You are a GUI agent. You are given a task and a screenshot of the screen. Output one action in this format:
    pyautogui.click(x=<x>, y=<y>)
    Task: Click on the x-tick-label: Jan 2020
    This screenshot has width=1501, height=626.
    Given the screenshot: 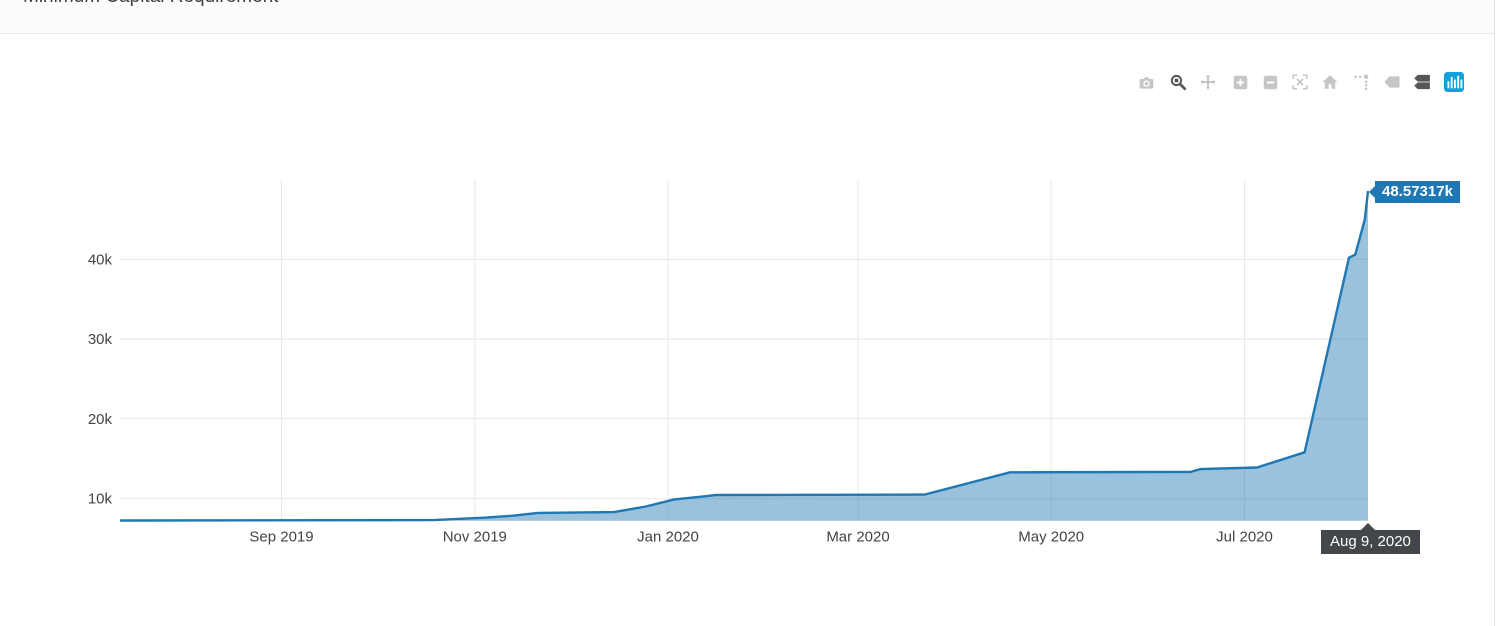 What is the action you would take?
    pyautogui.click(x=668, y=537)
    